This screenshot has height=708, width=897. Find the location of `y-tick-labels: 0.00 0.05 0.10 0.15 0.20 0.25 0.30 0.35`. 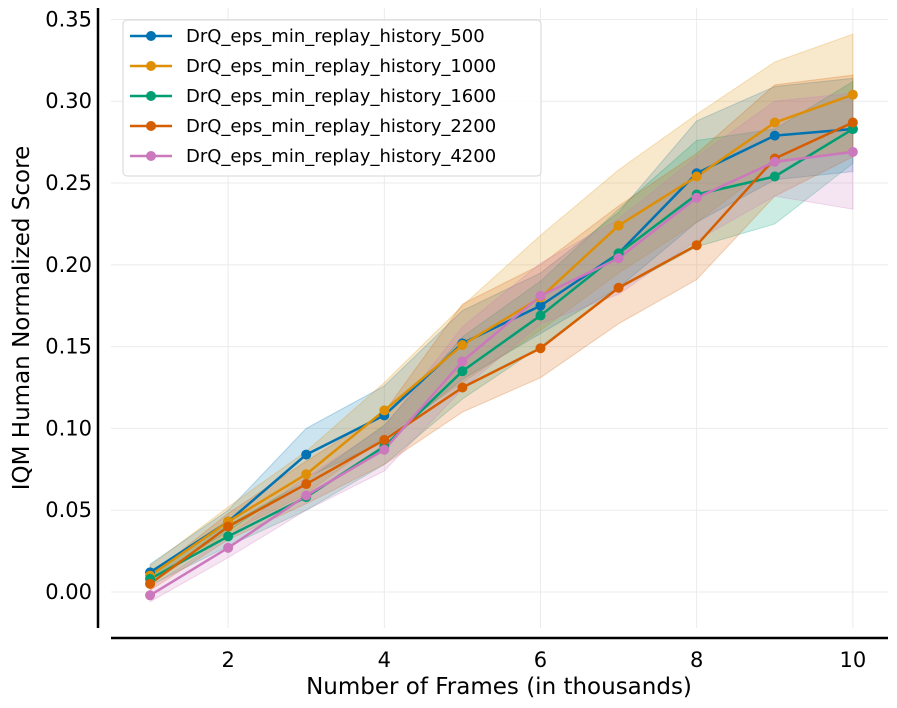

y-tick-labels: 0.00 0.05 0.10 0.15 0.20 0.25 0.30 0.35 is located at coordinates (68, 305).